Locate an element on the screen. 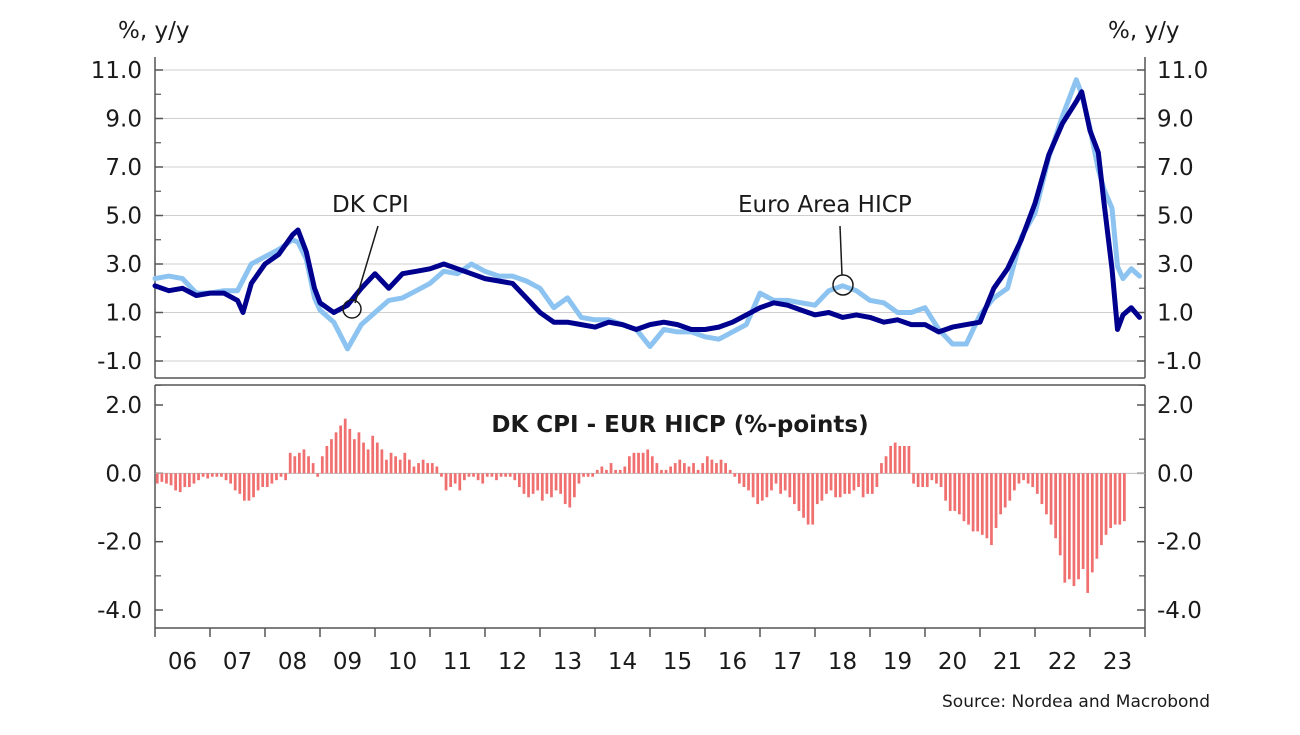 This screenshot has height=735, width=1300. top-right-tick-label: 3.0 is located at coordinates (1175, 265).